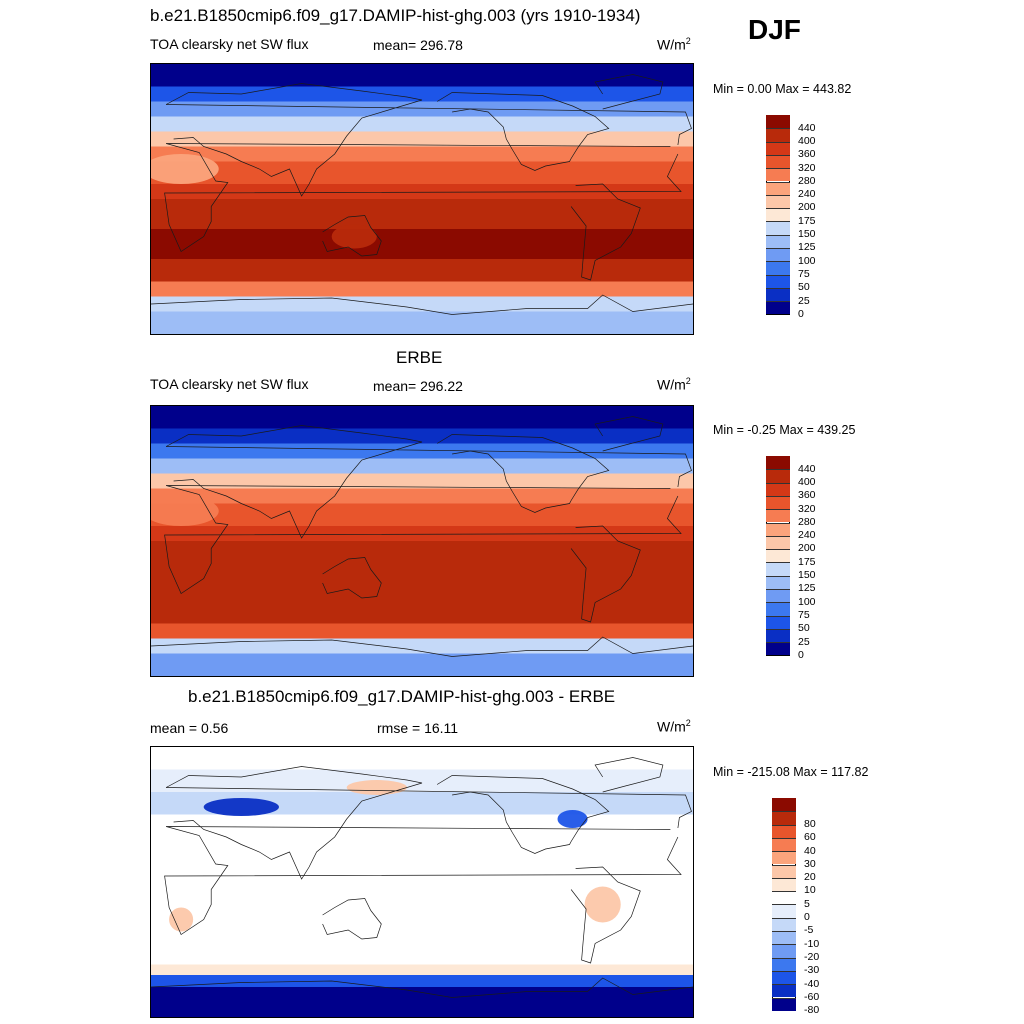  What do you see at coordinates (810, 877) in the screenshot?
I see `colorbar-tick-label: 20` at bounding box center [810, 877].